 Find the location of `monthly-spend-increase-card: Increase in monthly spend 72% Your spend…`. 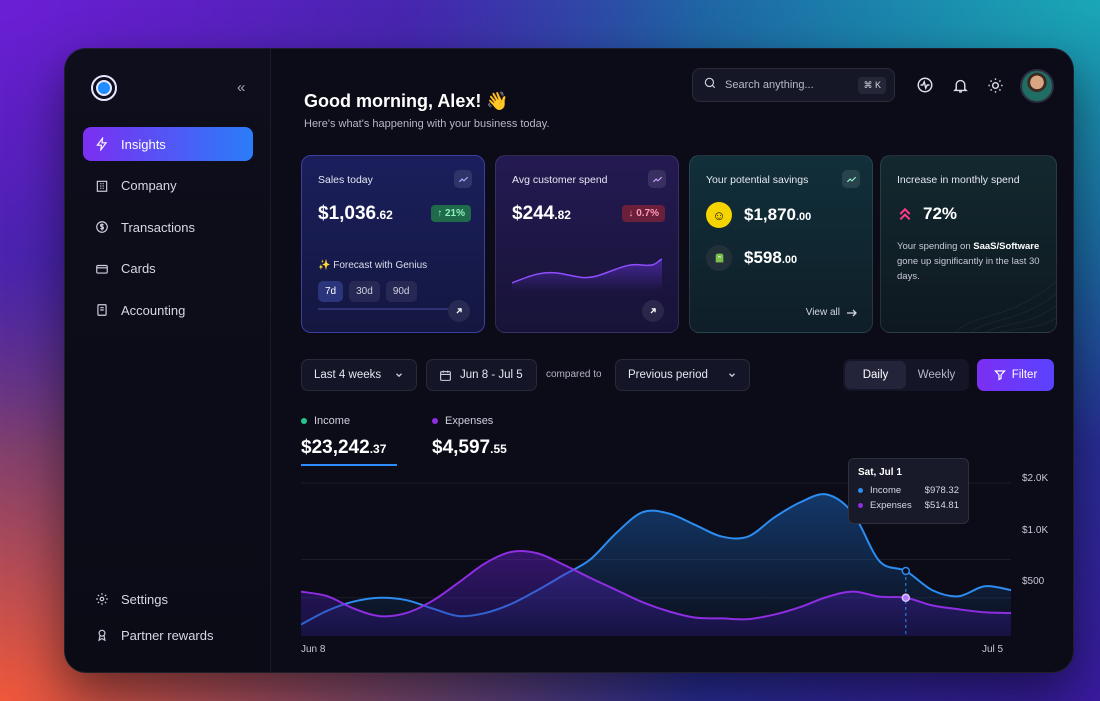

monthly-spend-increase-card: Increase in monthly spend 72% Your spend… is located at coordinates (968, 244).